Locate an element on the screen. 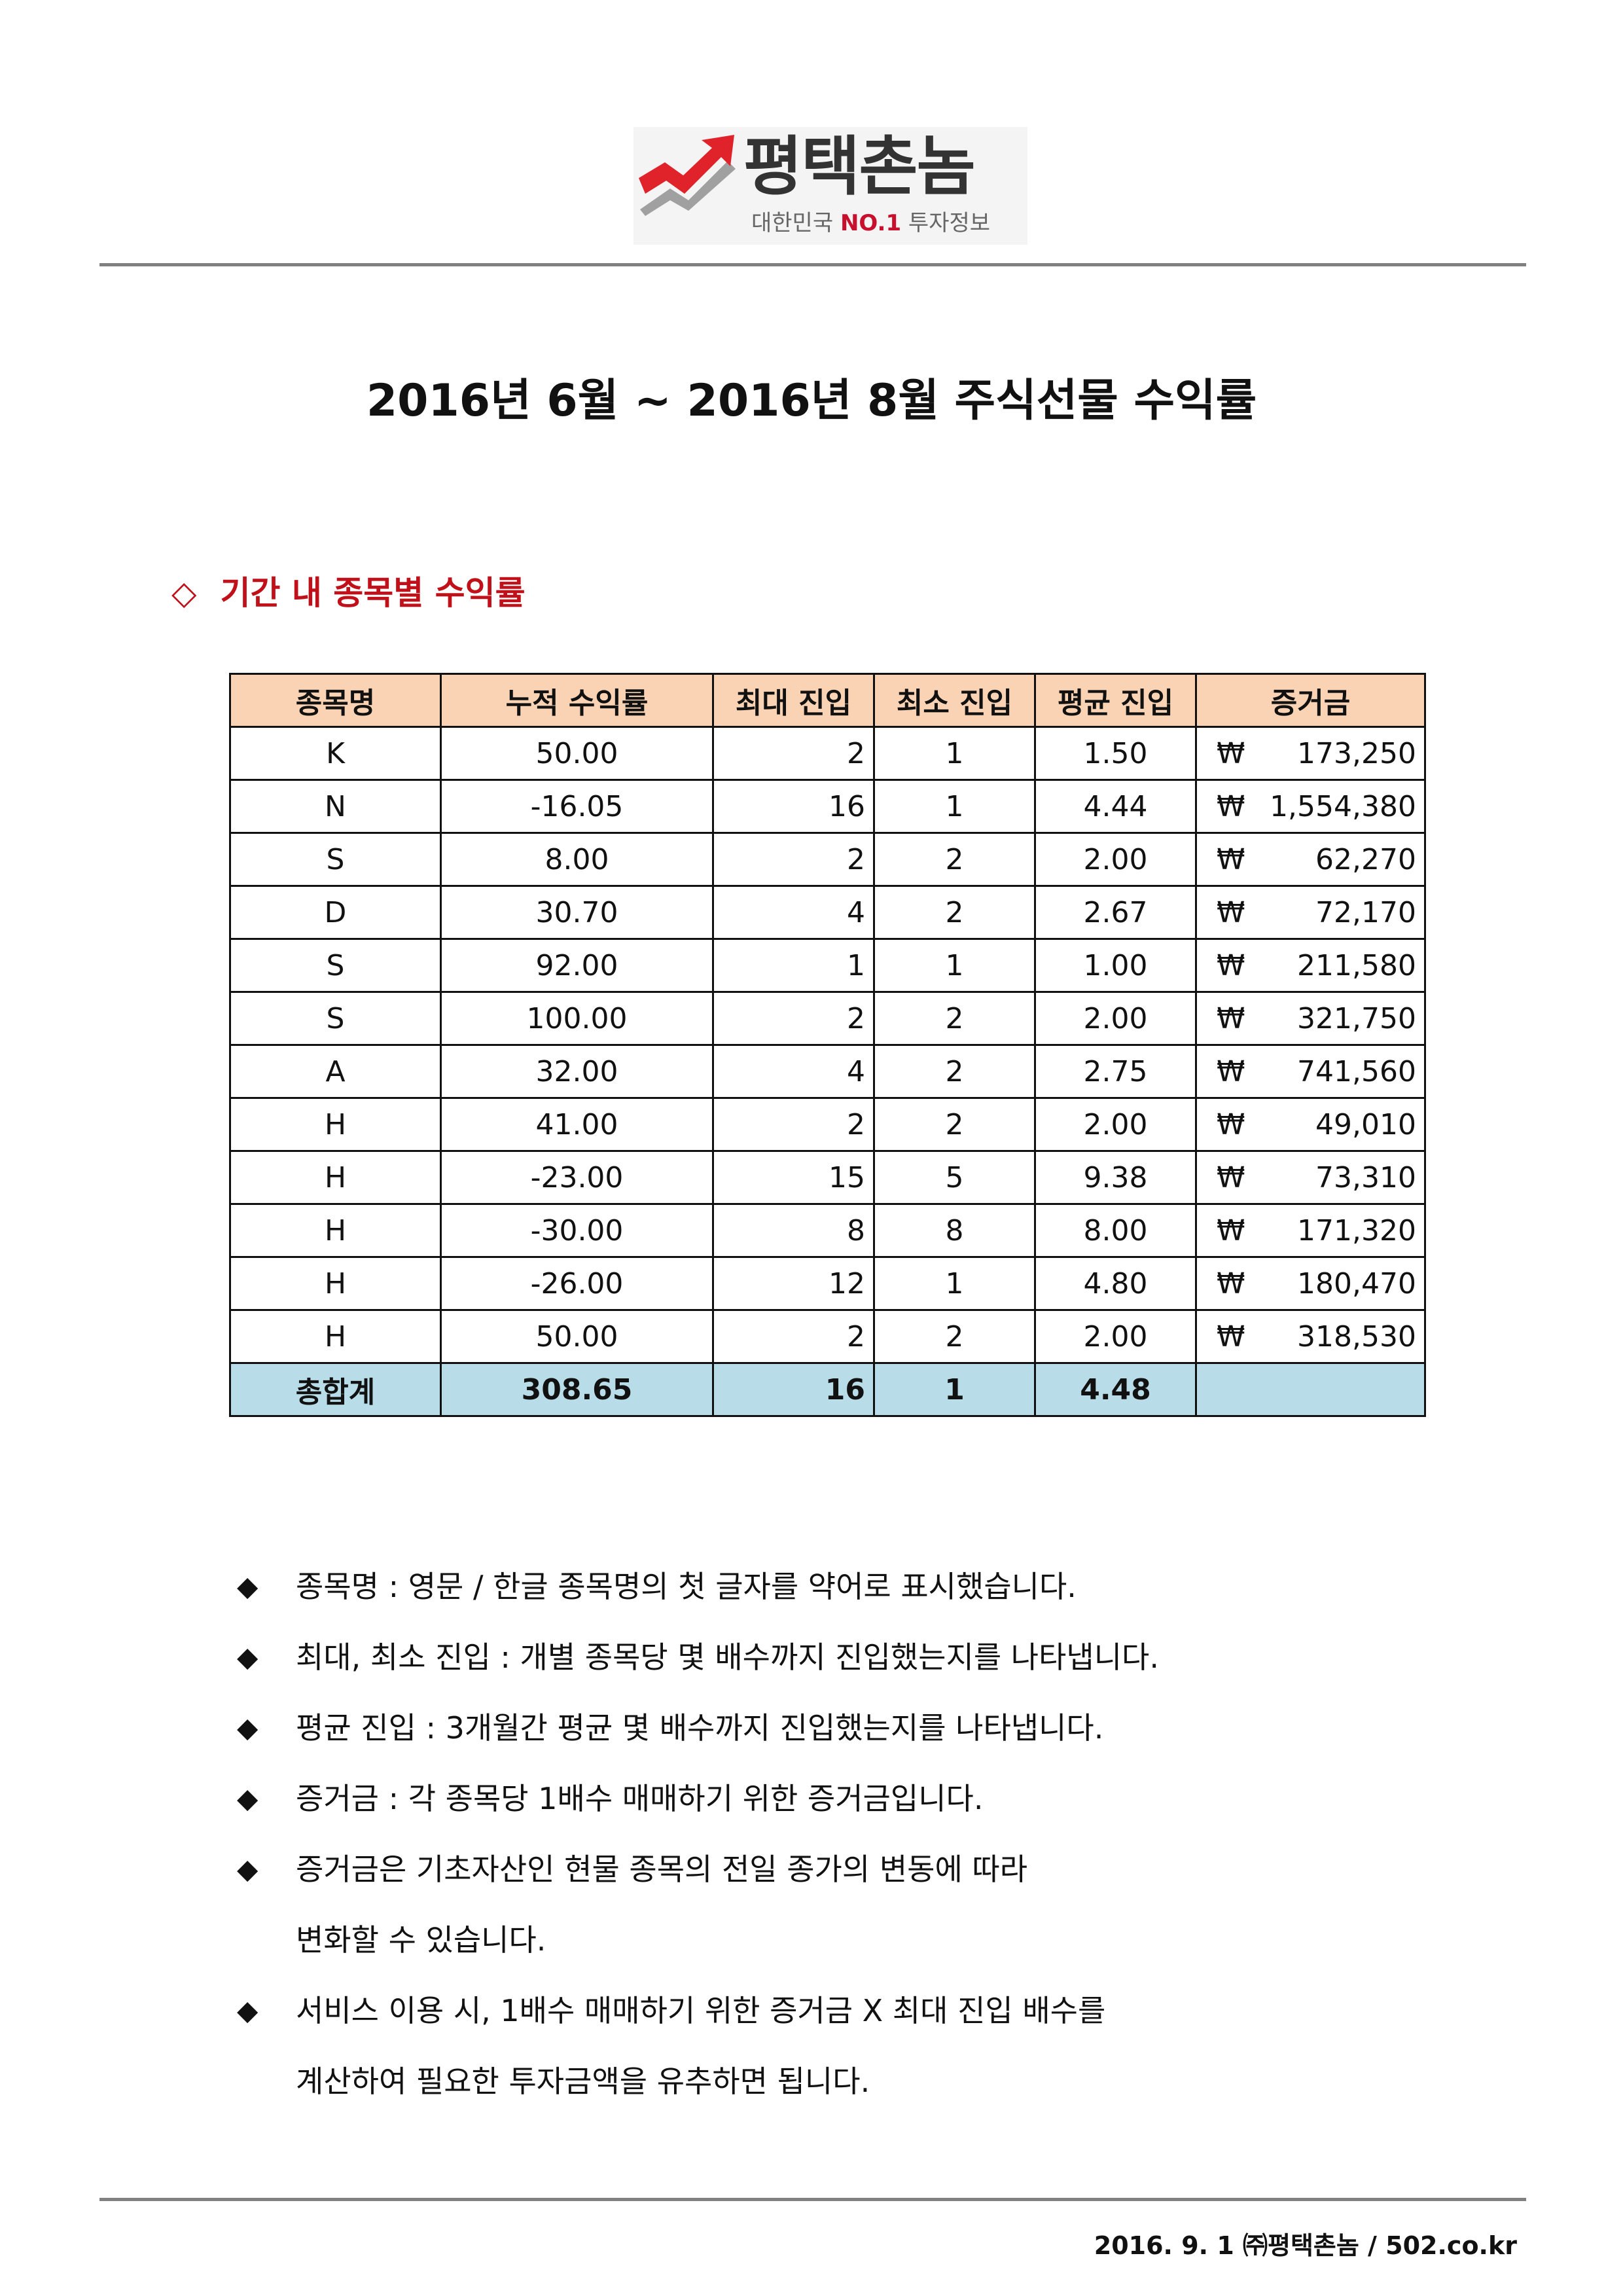 The height and width of the screenshot is (2296, 1623). cell-return: 32.00 is located at coordinates (577, 1071).